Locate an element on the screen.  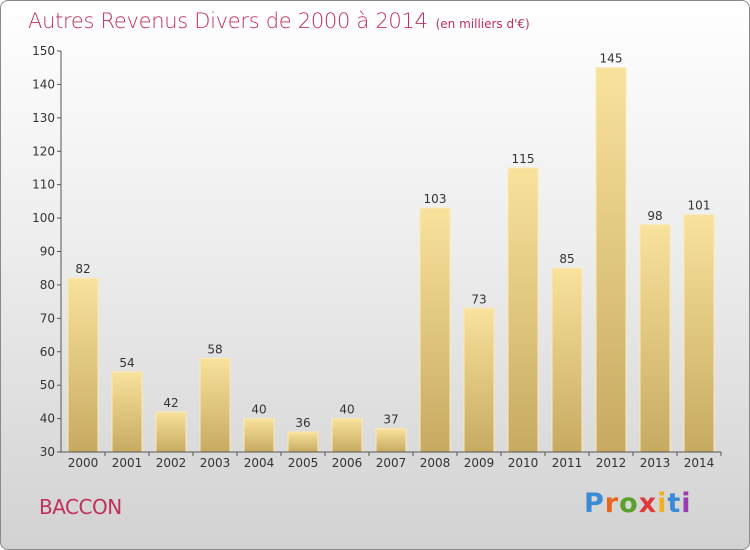
brand-letter: t is located at coordinates (674, 503).